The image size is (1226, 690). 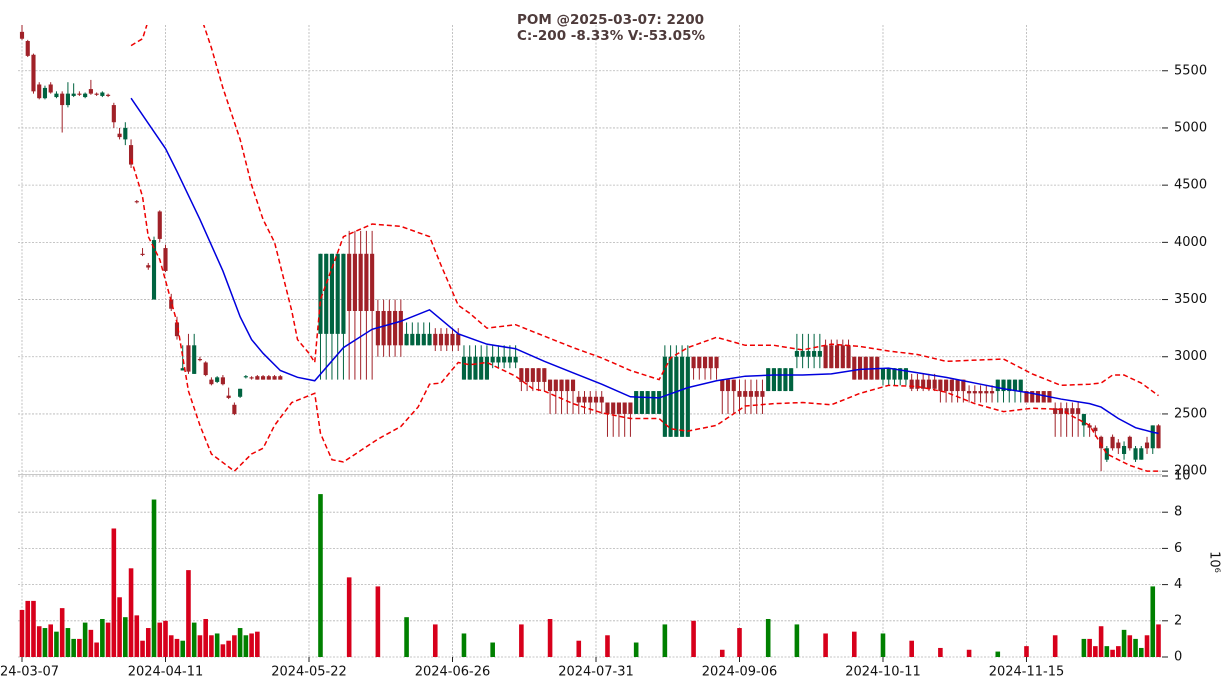 I want to click on y-tick-label: 2000, so click(x=1190, y=471).